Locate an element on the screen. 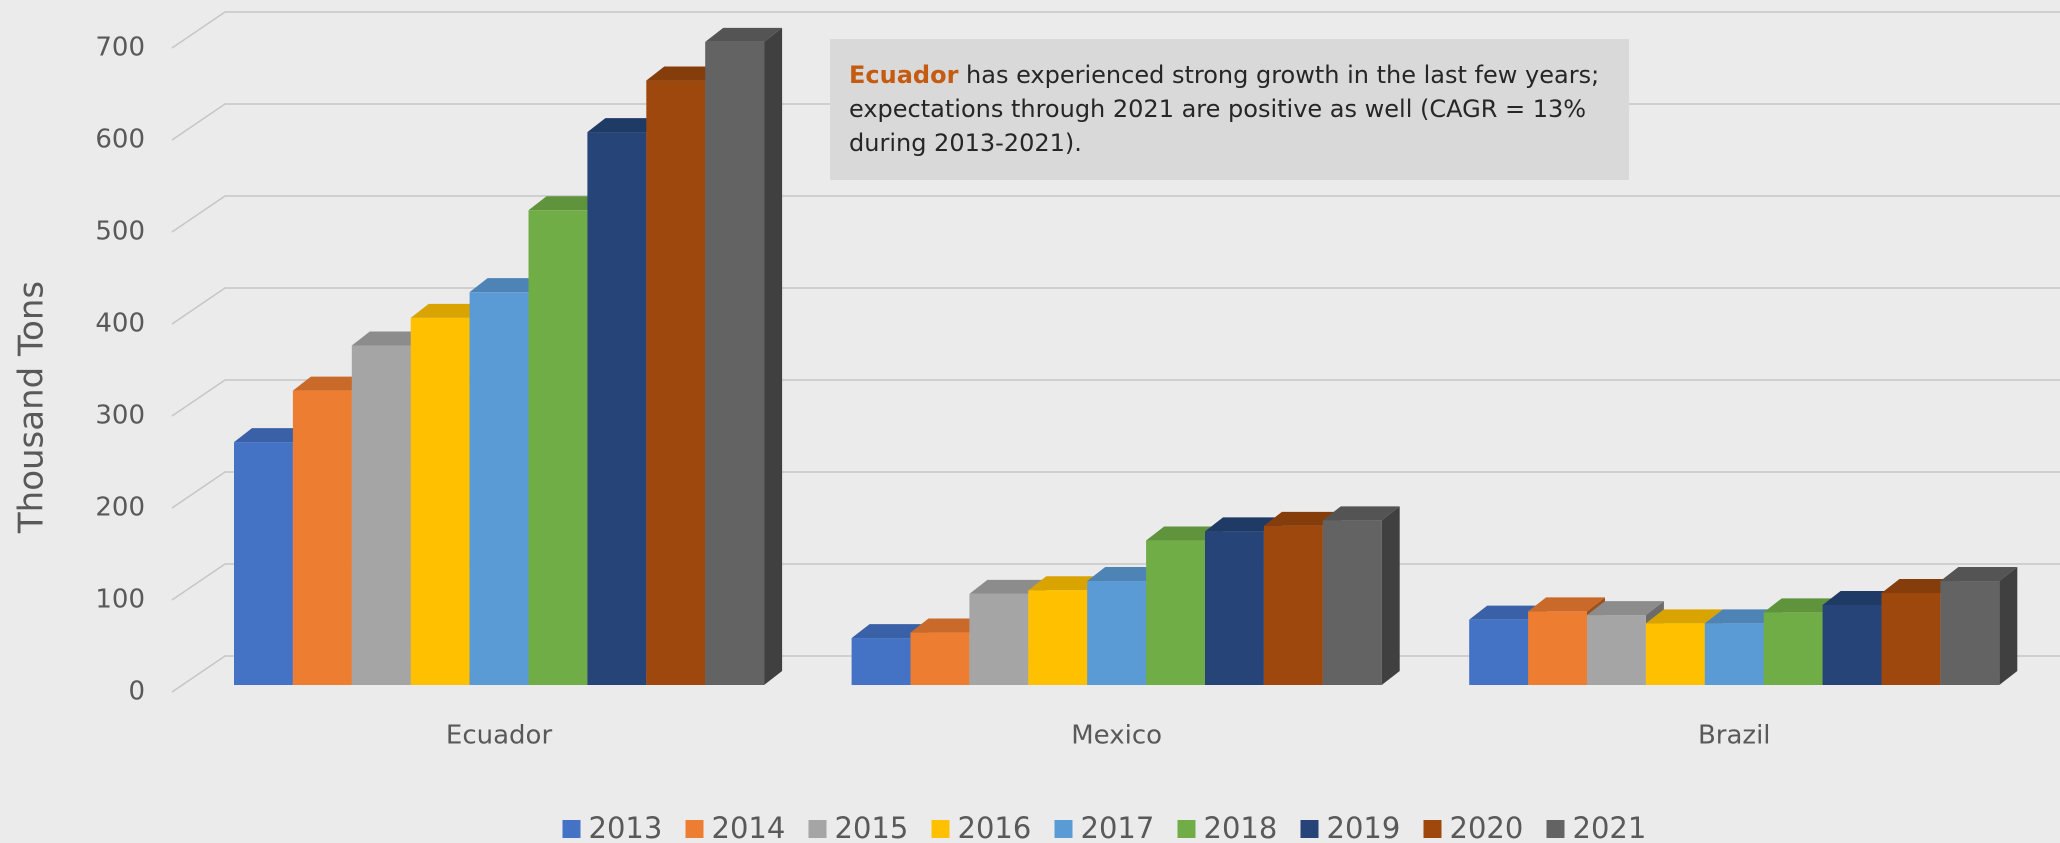 The image size is (2060, 843). y-tick-label: 0 is located at coordinates (136, 692).